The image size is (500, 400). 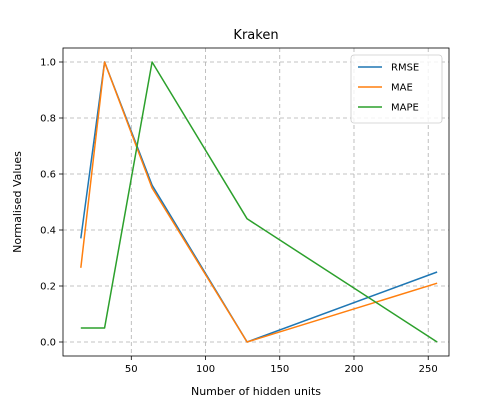 I want to click on x-tick-label: 200, so click(x=353, y=369).